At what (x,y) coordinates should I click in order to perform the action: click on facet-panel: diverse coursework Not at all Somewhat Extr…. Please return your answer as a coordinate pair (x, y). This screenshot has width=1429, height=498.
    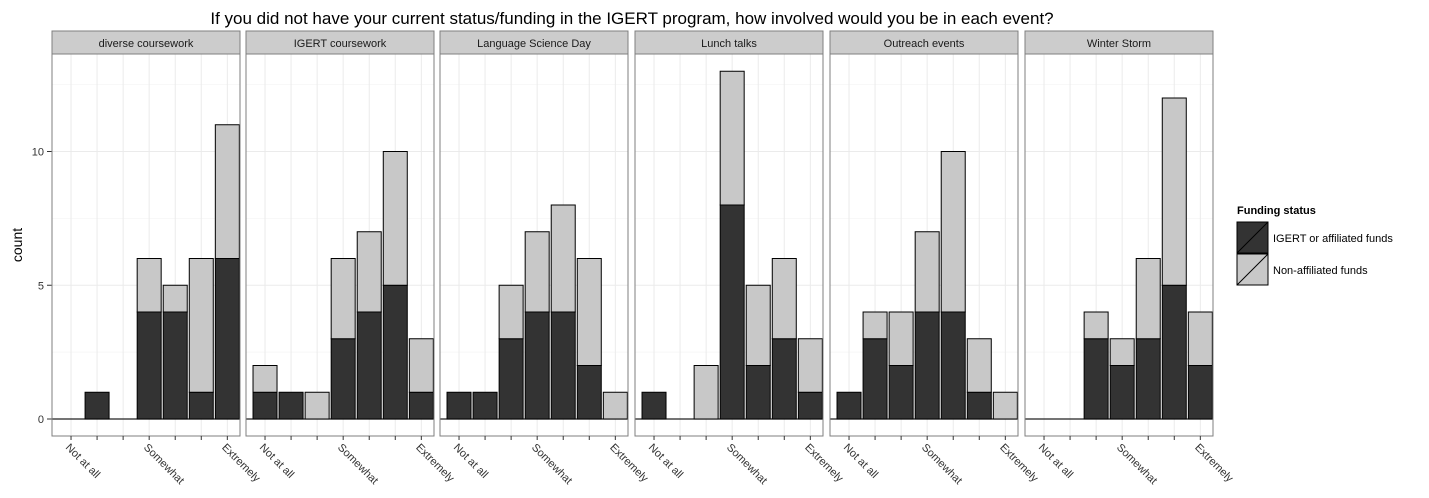
    Looking at the image, I should click on (157, 258).